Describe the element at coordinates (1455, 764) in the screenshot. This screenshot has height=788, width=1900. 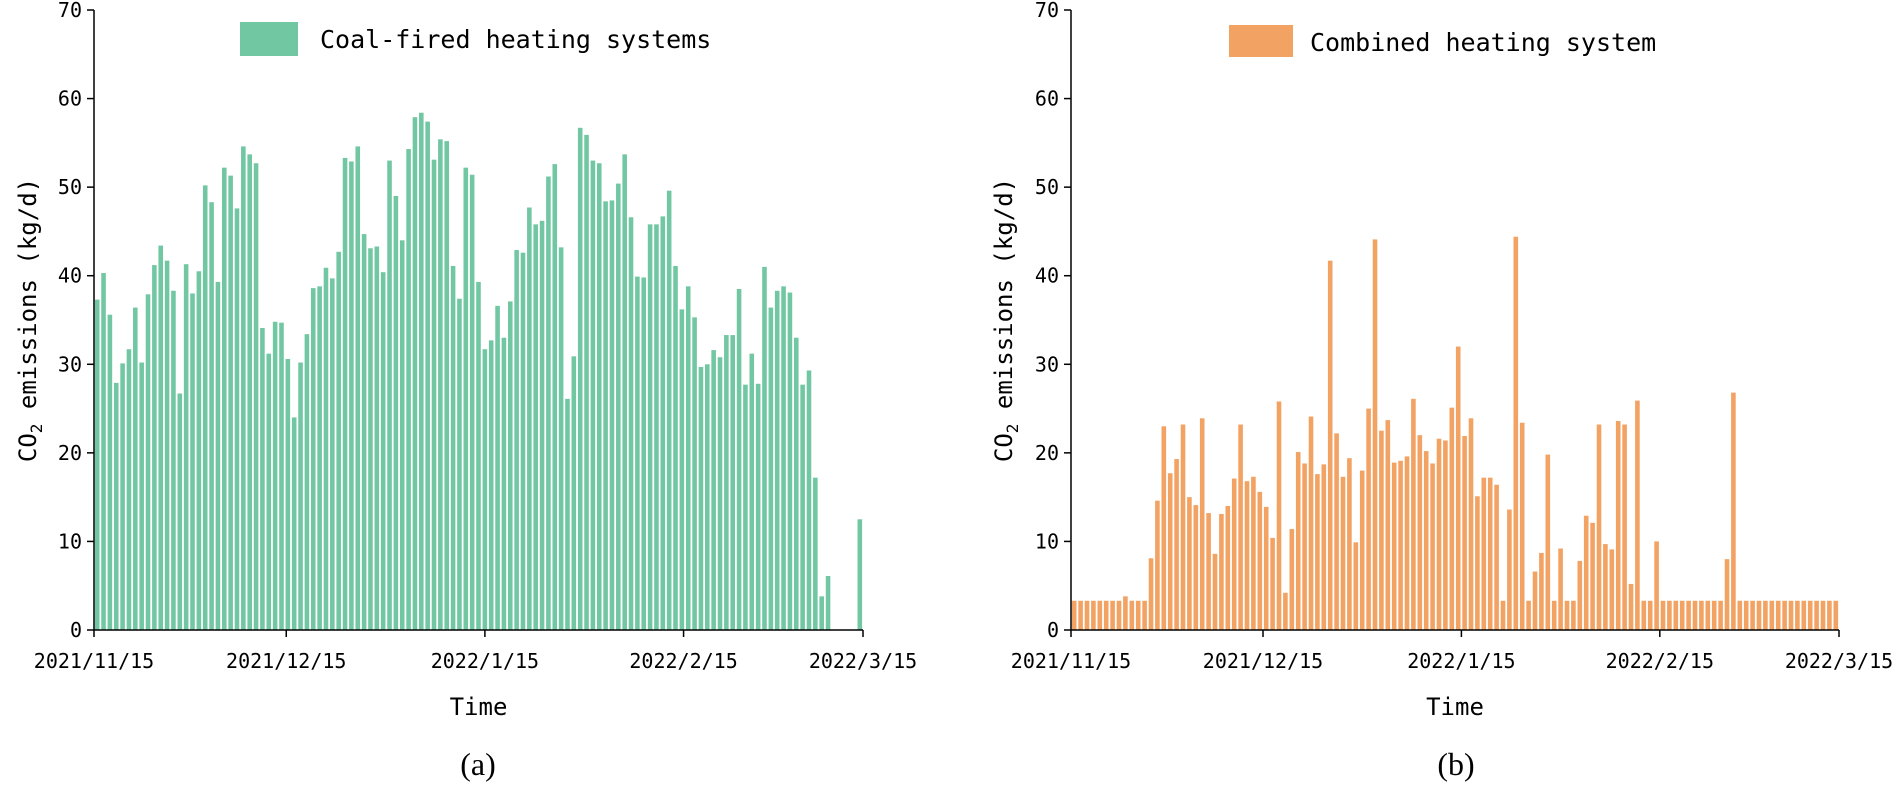
I see `caption-b: (b)` at that location.